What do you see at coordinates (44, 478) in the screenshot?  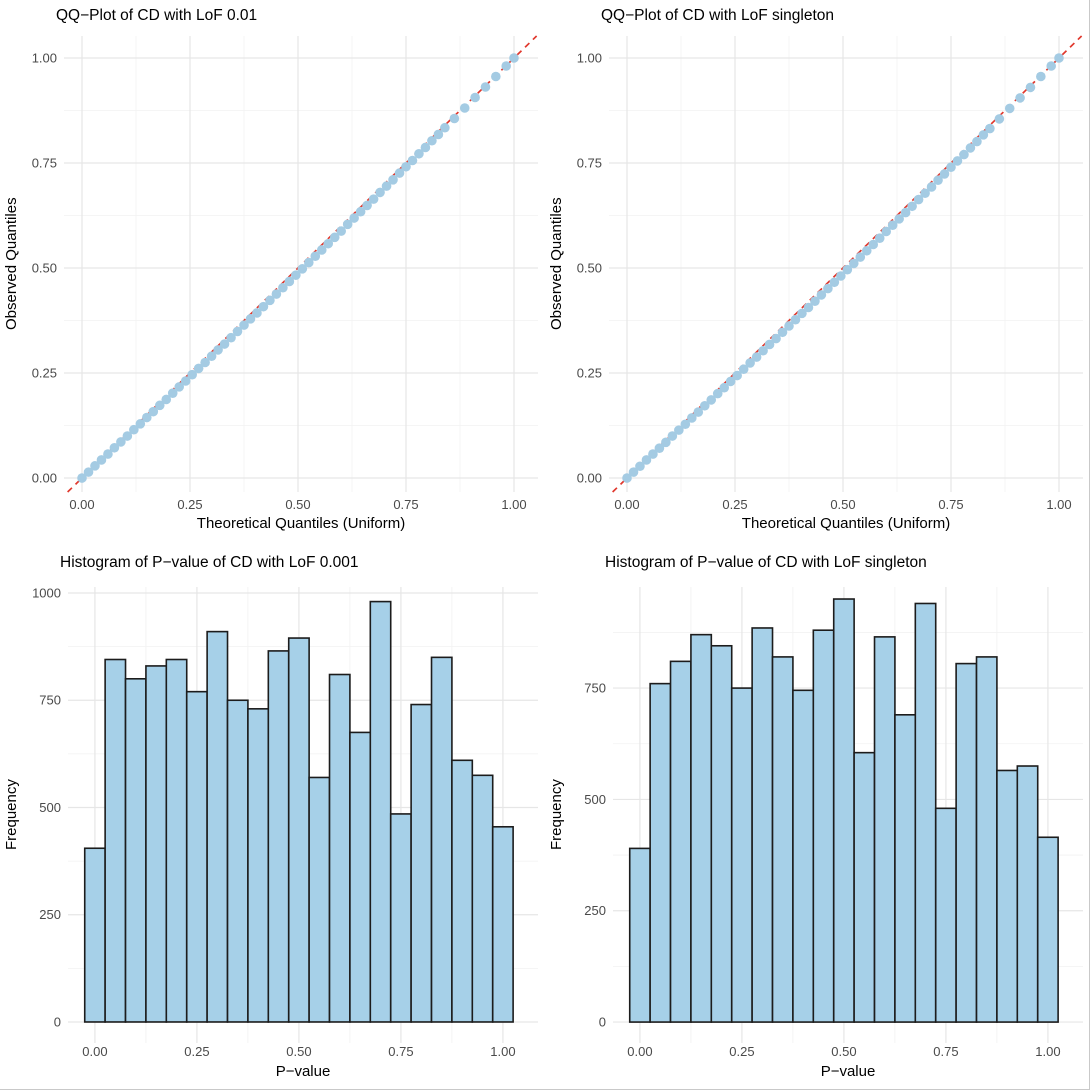 I see `y-tick-label: 0.00` at bounding box center [44, 478].